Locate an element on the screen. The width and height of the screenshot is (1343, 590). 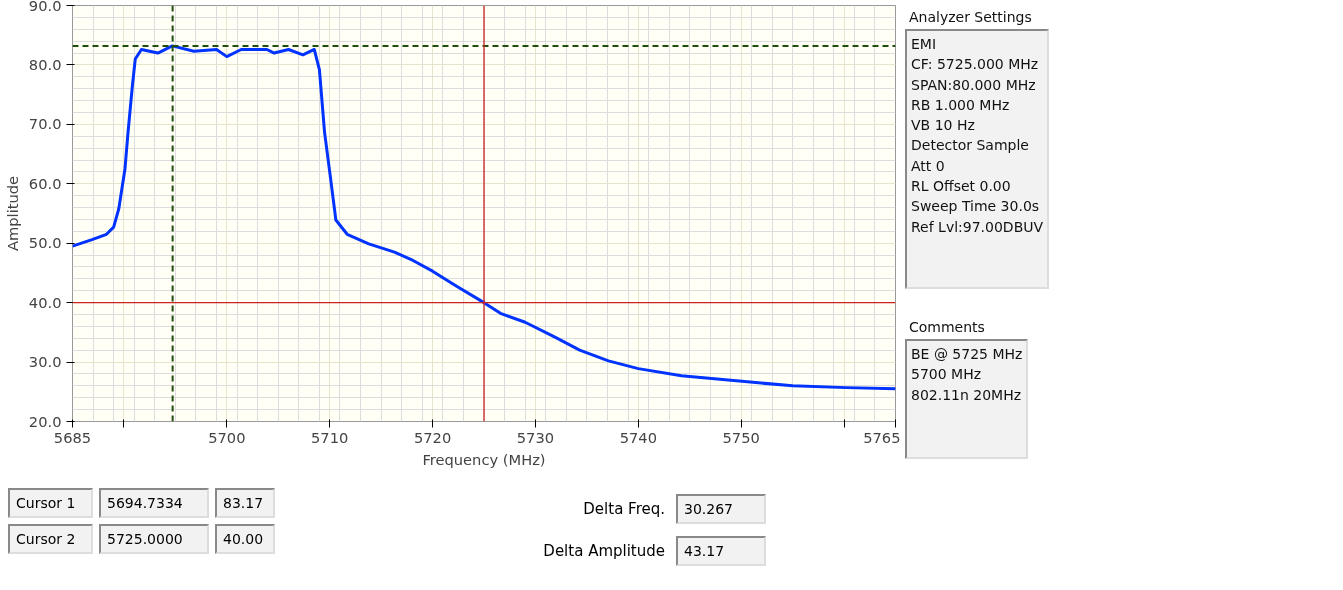
x-axis-title: Frequency (MHz) is located at coordinates (484, 459).